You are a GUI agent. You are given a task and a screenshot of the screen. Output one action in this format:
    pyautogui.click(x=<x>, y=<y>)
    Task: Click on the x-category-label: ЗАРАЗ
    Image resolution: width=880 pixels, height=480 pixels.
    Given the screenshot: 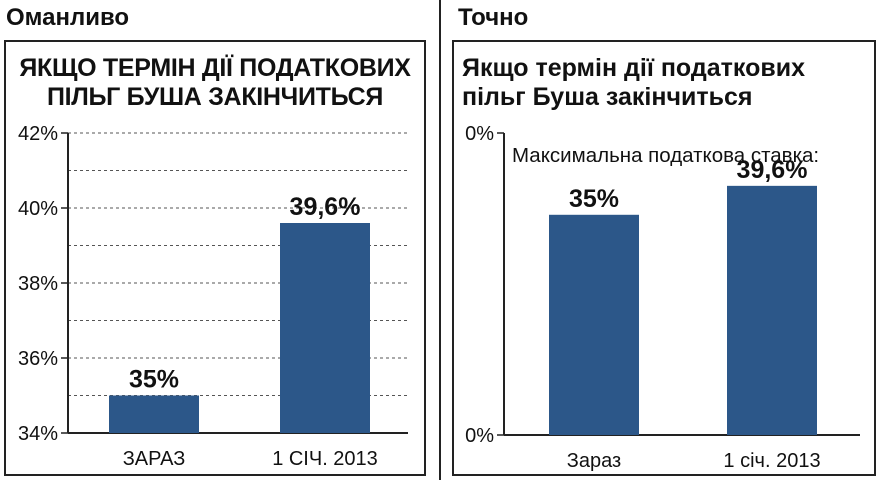 What is the action you would take?
    pyautogui.click(x=154, y=459)
    